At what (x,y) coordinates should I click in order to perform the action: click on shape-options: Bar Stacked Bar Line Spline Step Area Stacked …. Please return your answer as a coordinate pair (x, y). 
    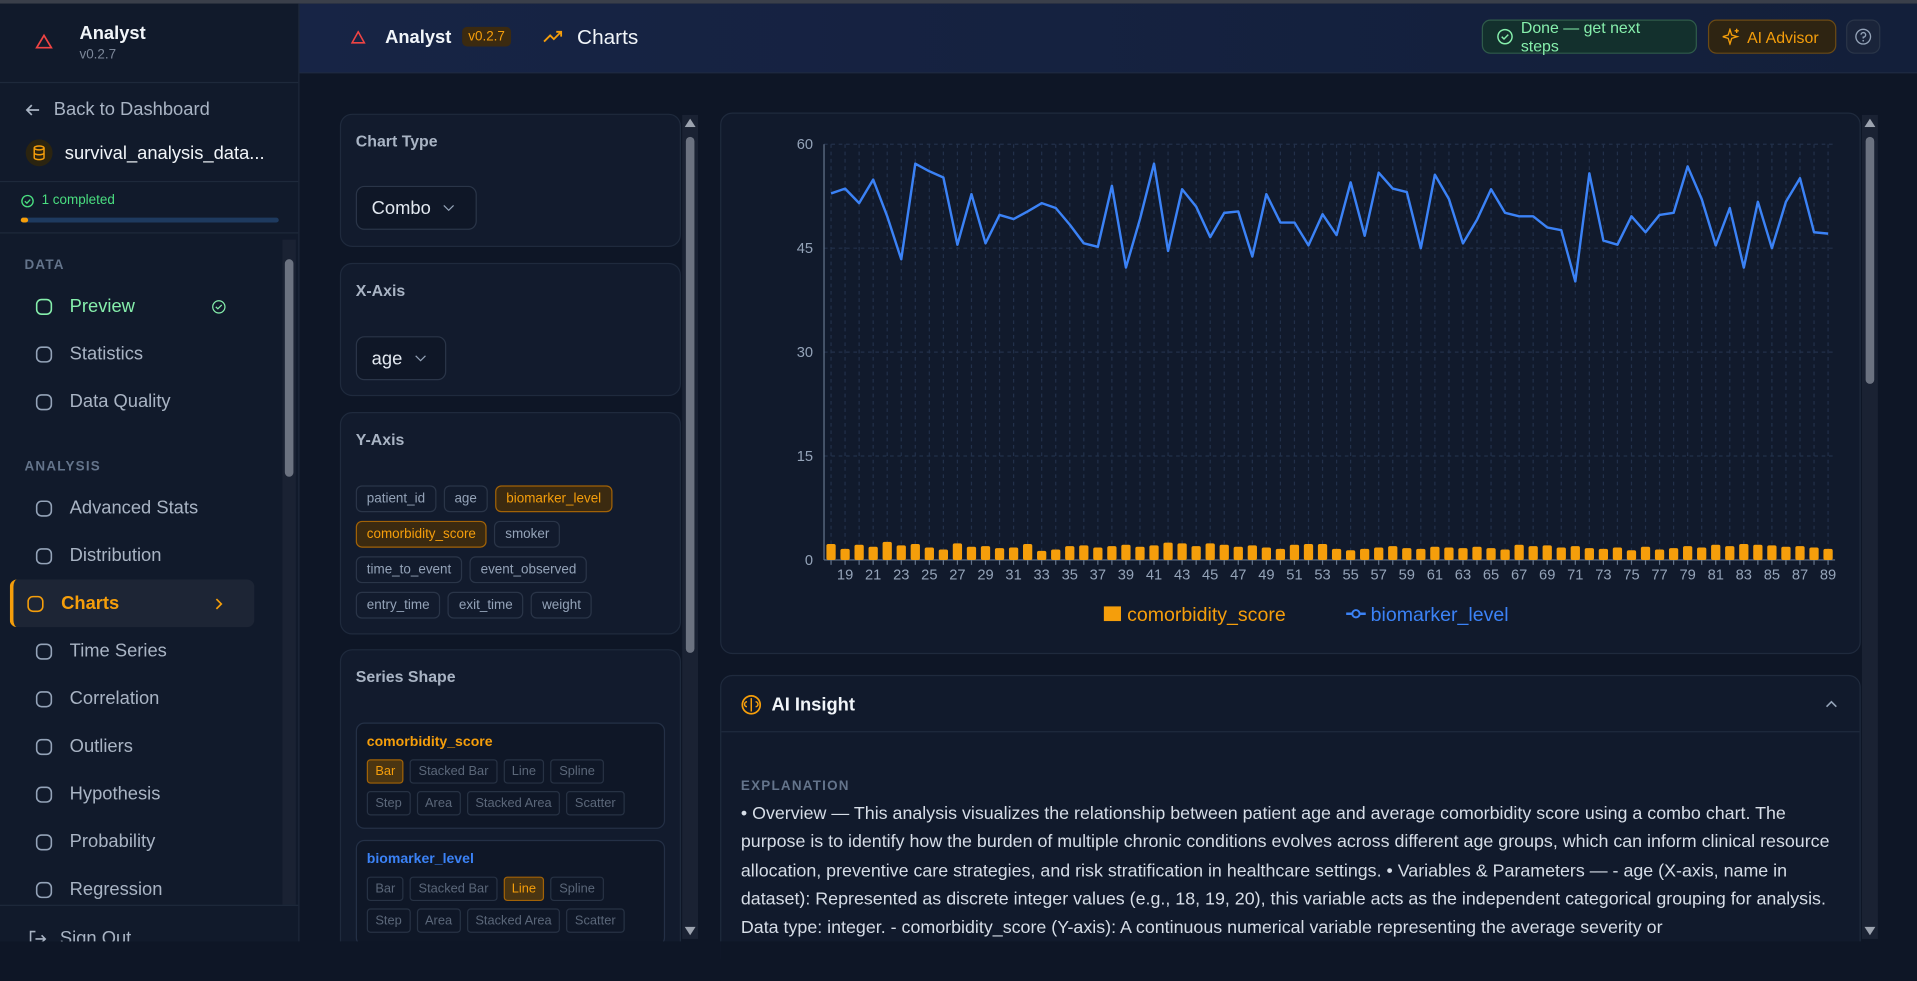
    Looking at the image, I should click on (510, 908).